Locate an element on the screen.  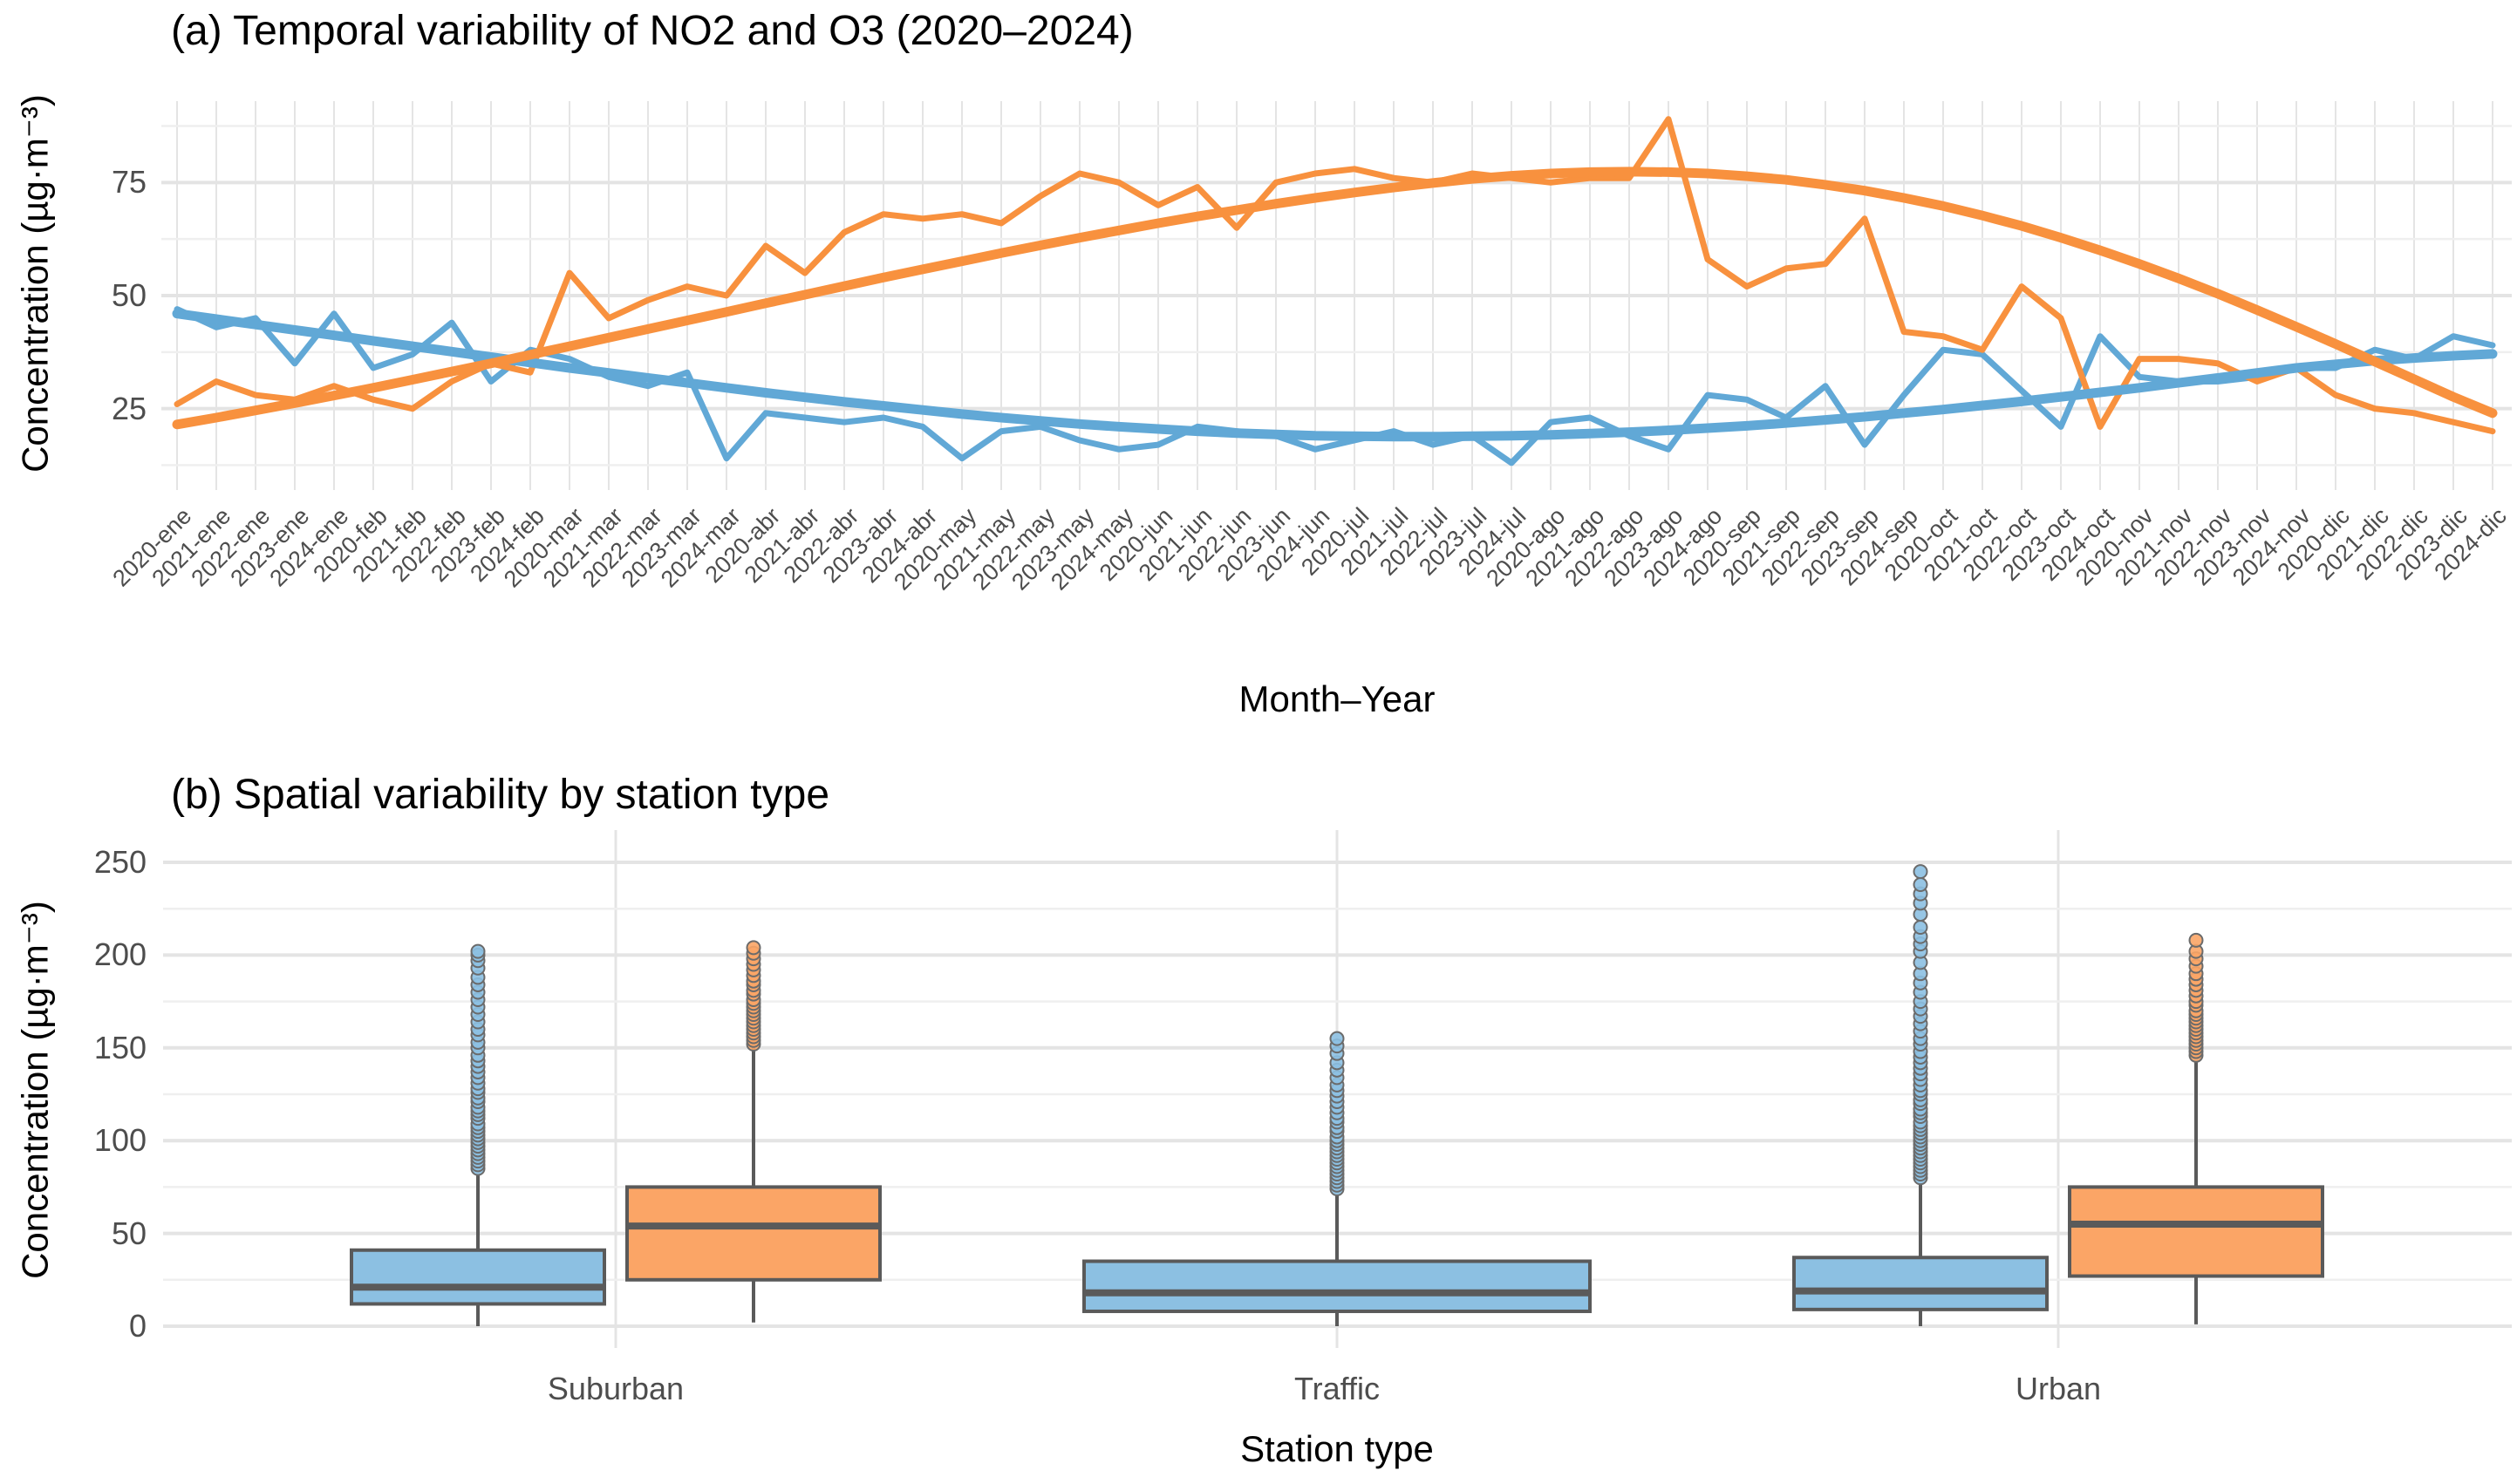
panel-b-title: (b) Spatial variability by station type is located at coordinates (500, 795).